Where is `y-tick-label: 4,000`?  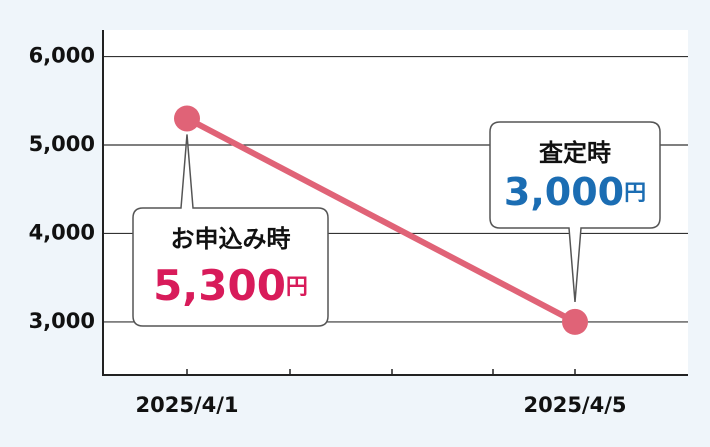
y-tick-label: 4,000 is located at coordinates (62, 232).